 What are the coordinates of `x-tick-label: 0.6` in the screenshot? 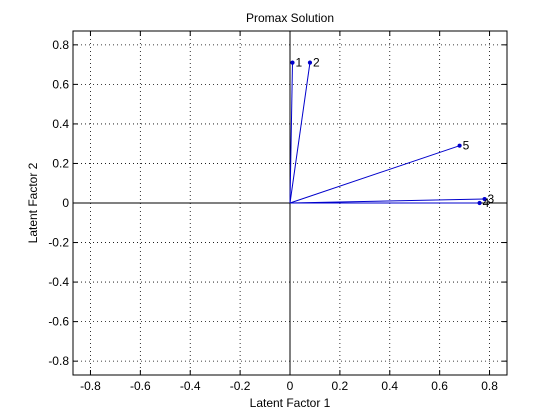 It's located at (439, 386).